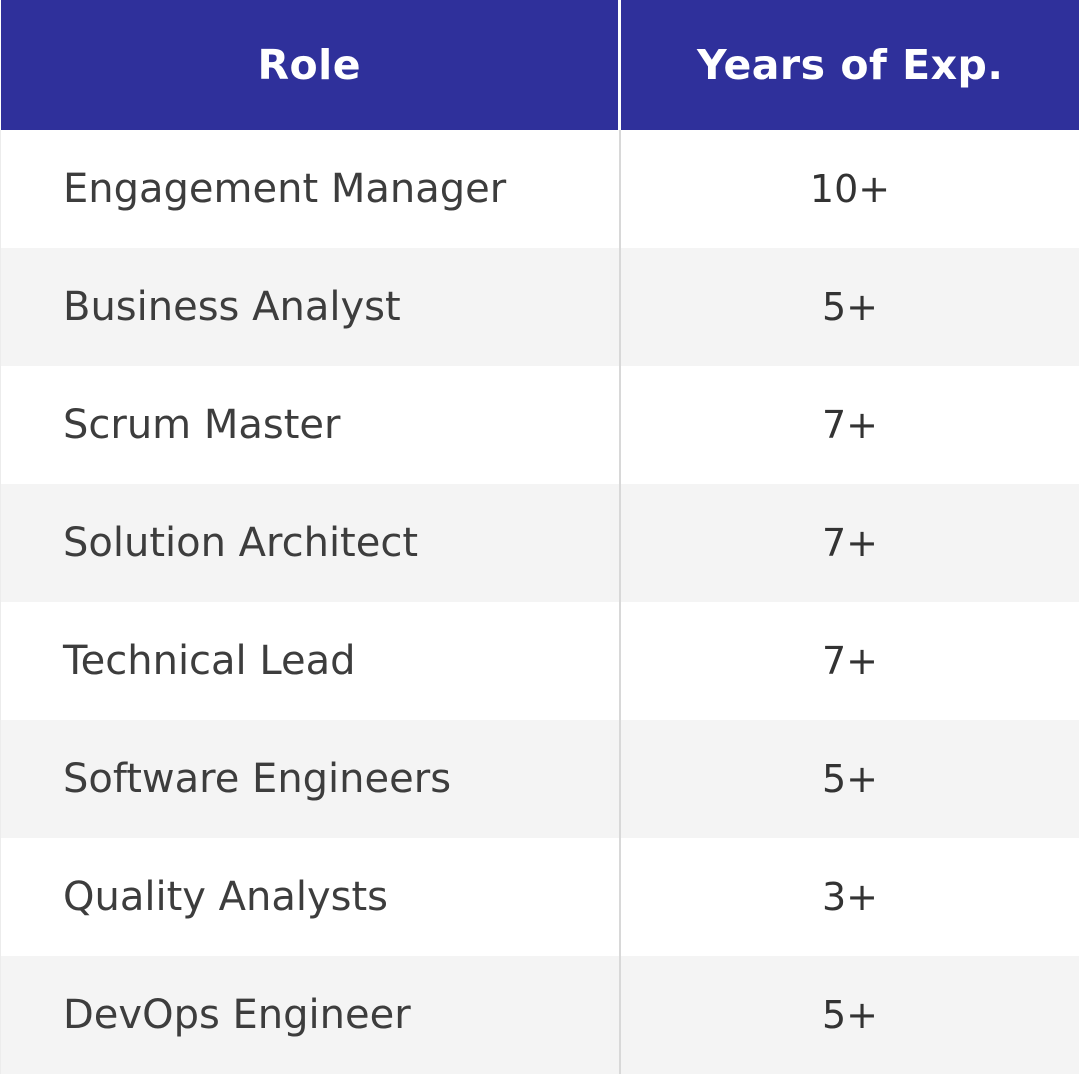 The width and height of the screenshot is (1079, 1083). I want to click on table-row: Solution Architect 7+, so click(539, 543).